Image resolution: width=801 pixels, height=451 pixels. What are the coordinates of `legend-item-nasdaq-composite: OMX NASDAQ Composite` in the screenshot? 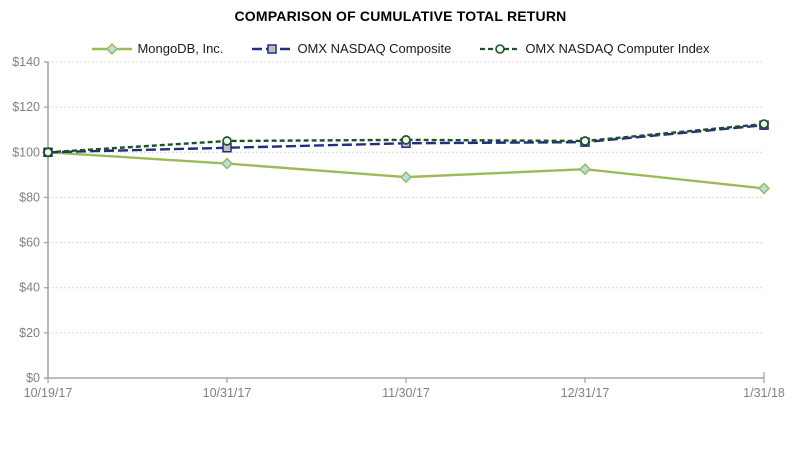 It's located at (351, 48).